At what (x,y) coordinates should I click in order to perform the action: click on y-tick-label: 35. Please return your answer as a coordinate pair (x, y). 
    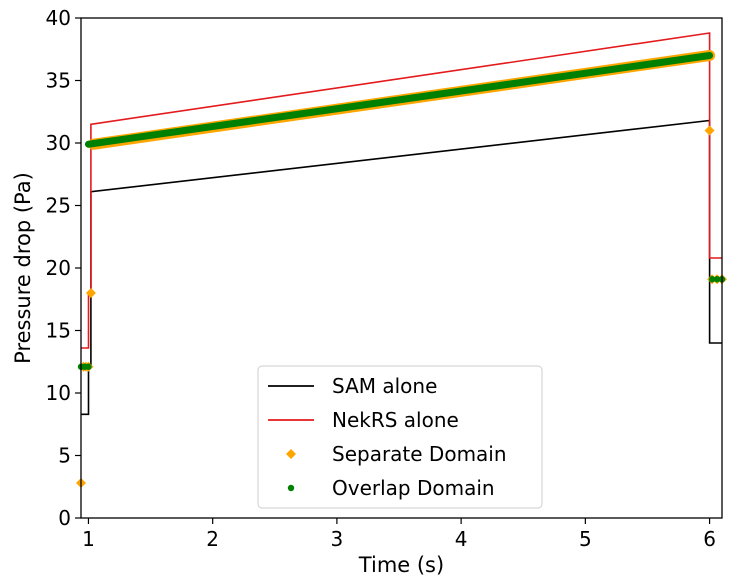
    Looking at the image, I should click on (58, 81).